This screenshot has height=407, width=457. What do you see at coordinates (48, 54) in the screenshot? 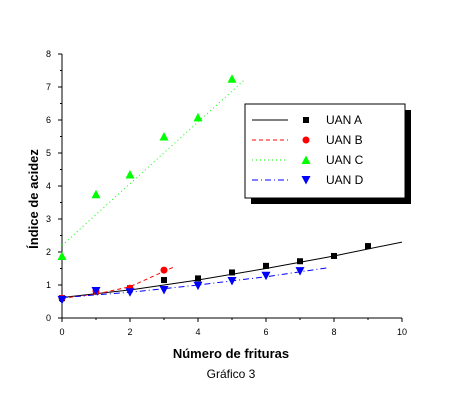
I see `y-tick-label: 8` at bounding box center [48, 54].